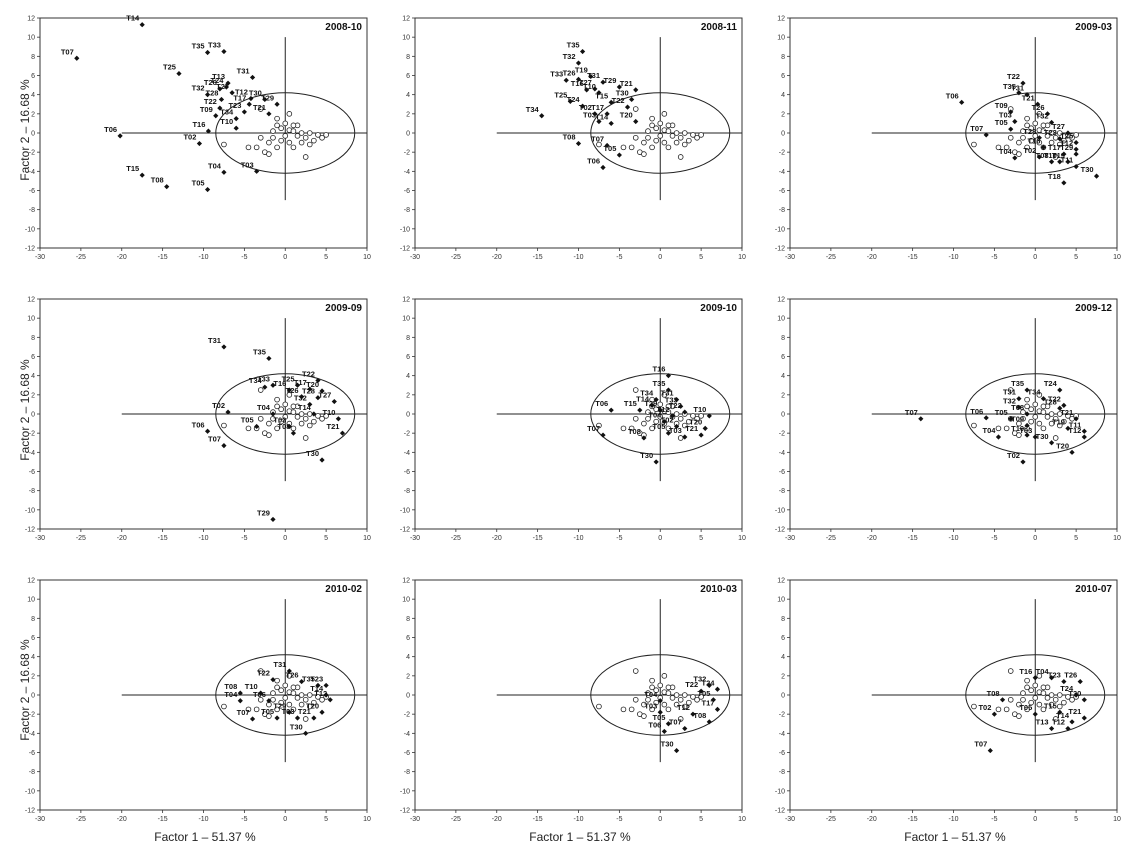 The image size is (1126, 854). I want to click on sample-label: T25, so click(1066, 136).